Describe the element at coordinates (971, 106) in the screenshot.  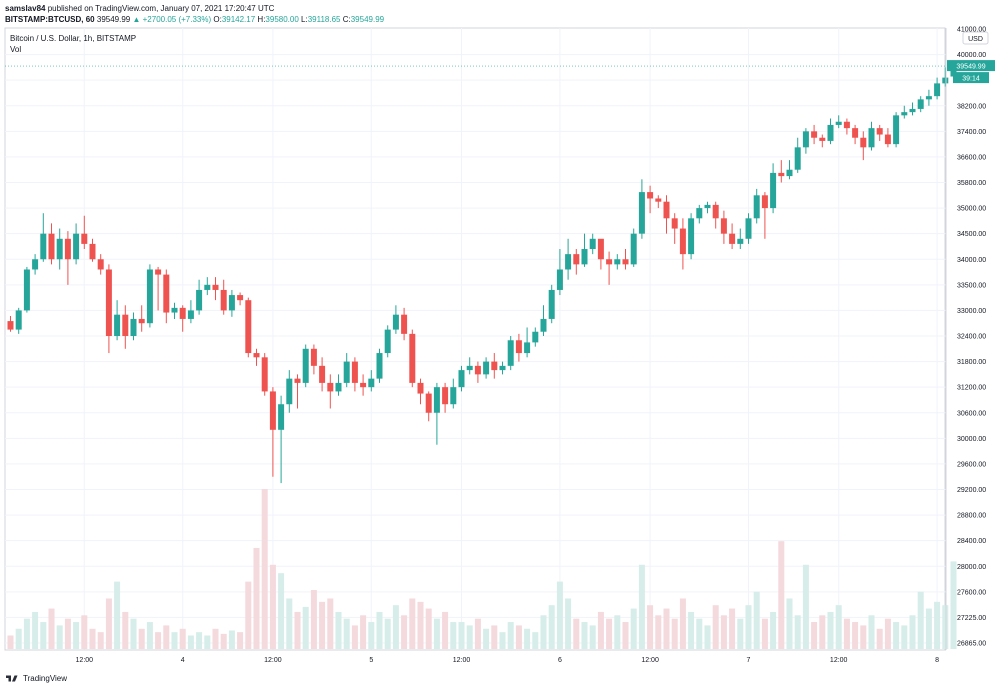
I see `price-tick-label: 38200.00` at that location.